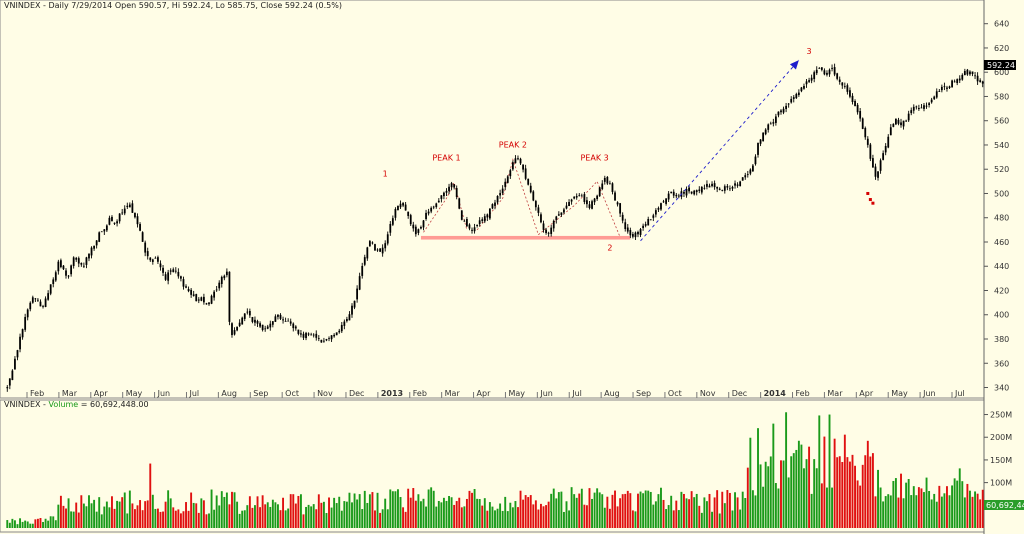 The height and width of the screenshot is (534, 1024). What do you see at coordinates (1001, 315) in the screenshot?
I see `price-tick-label: 400` at bounding box center [1001, 315].